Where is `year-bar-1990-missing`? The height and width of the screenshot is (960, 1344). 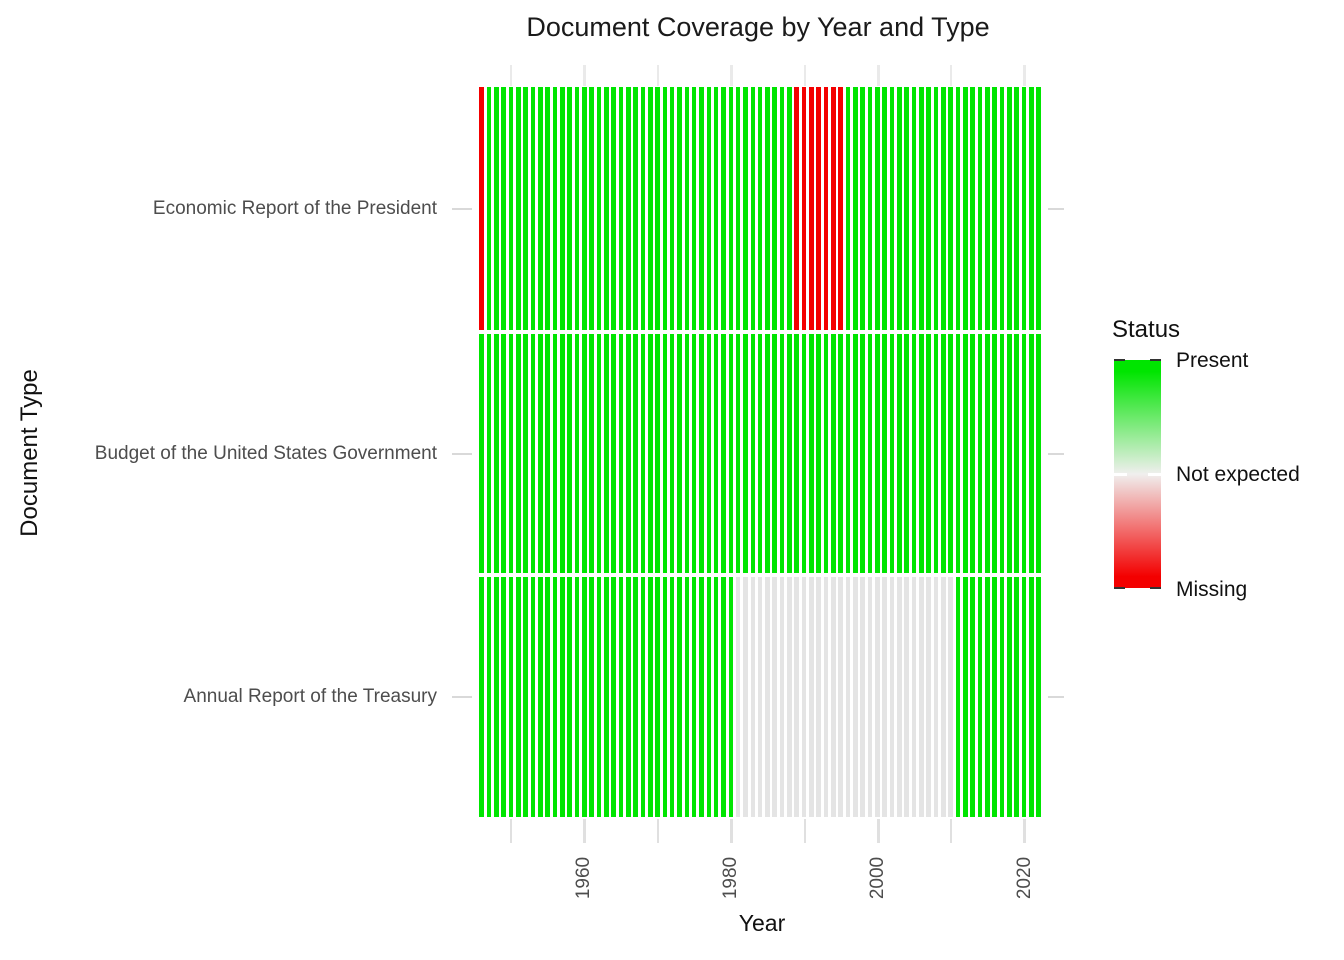 year-bar-1990-missing is located at coordinates (804, 208).